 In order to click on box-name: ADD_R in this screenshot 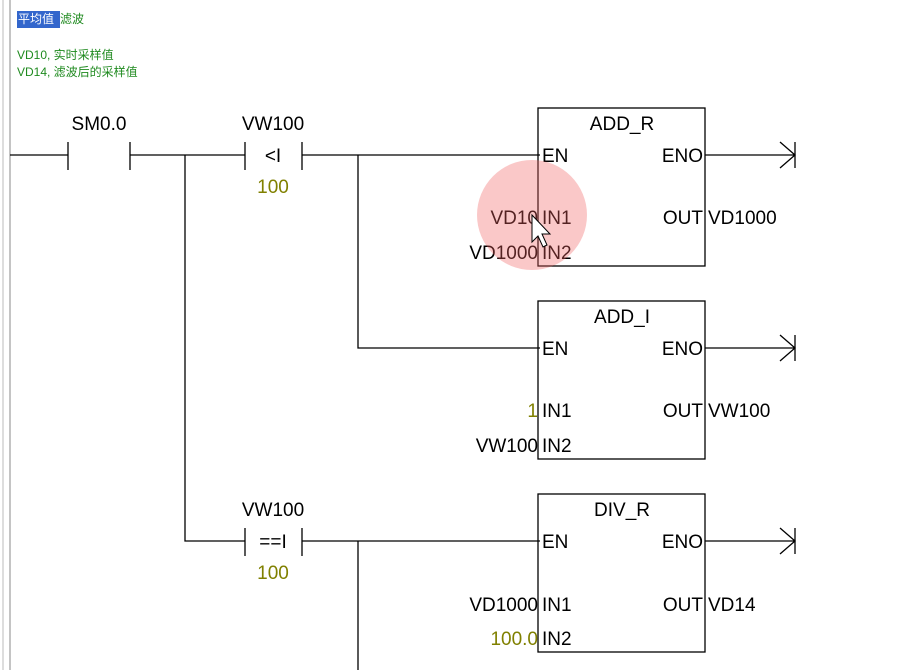, I will do `click(622, 124)`.